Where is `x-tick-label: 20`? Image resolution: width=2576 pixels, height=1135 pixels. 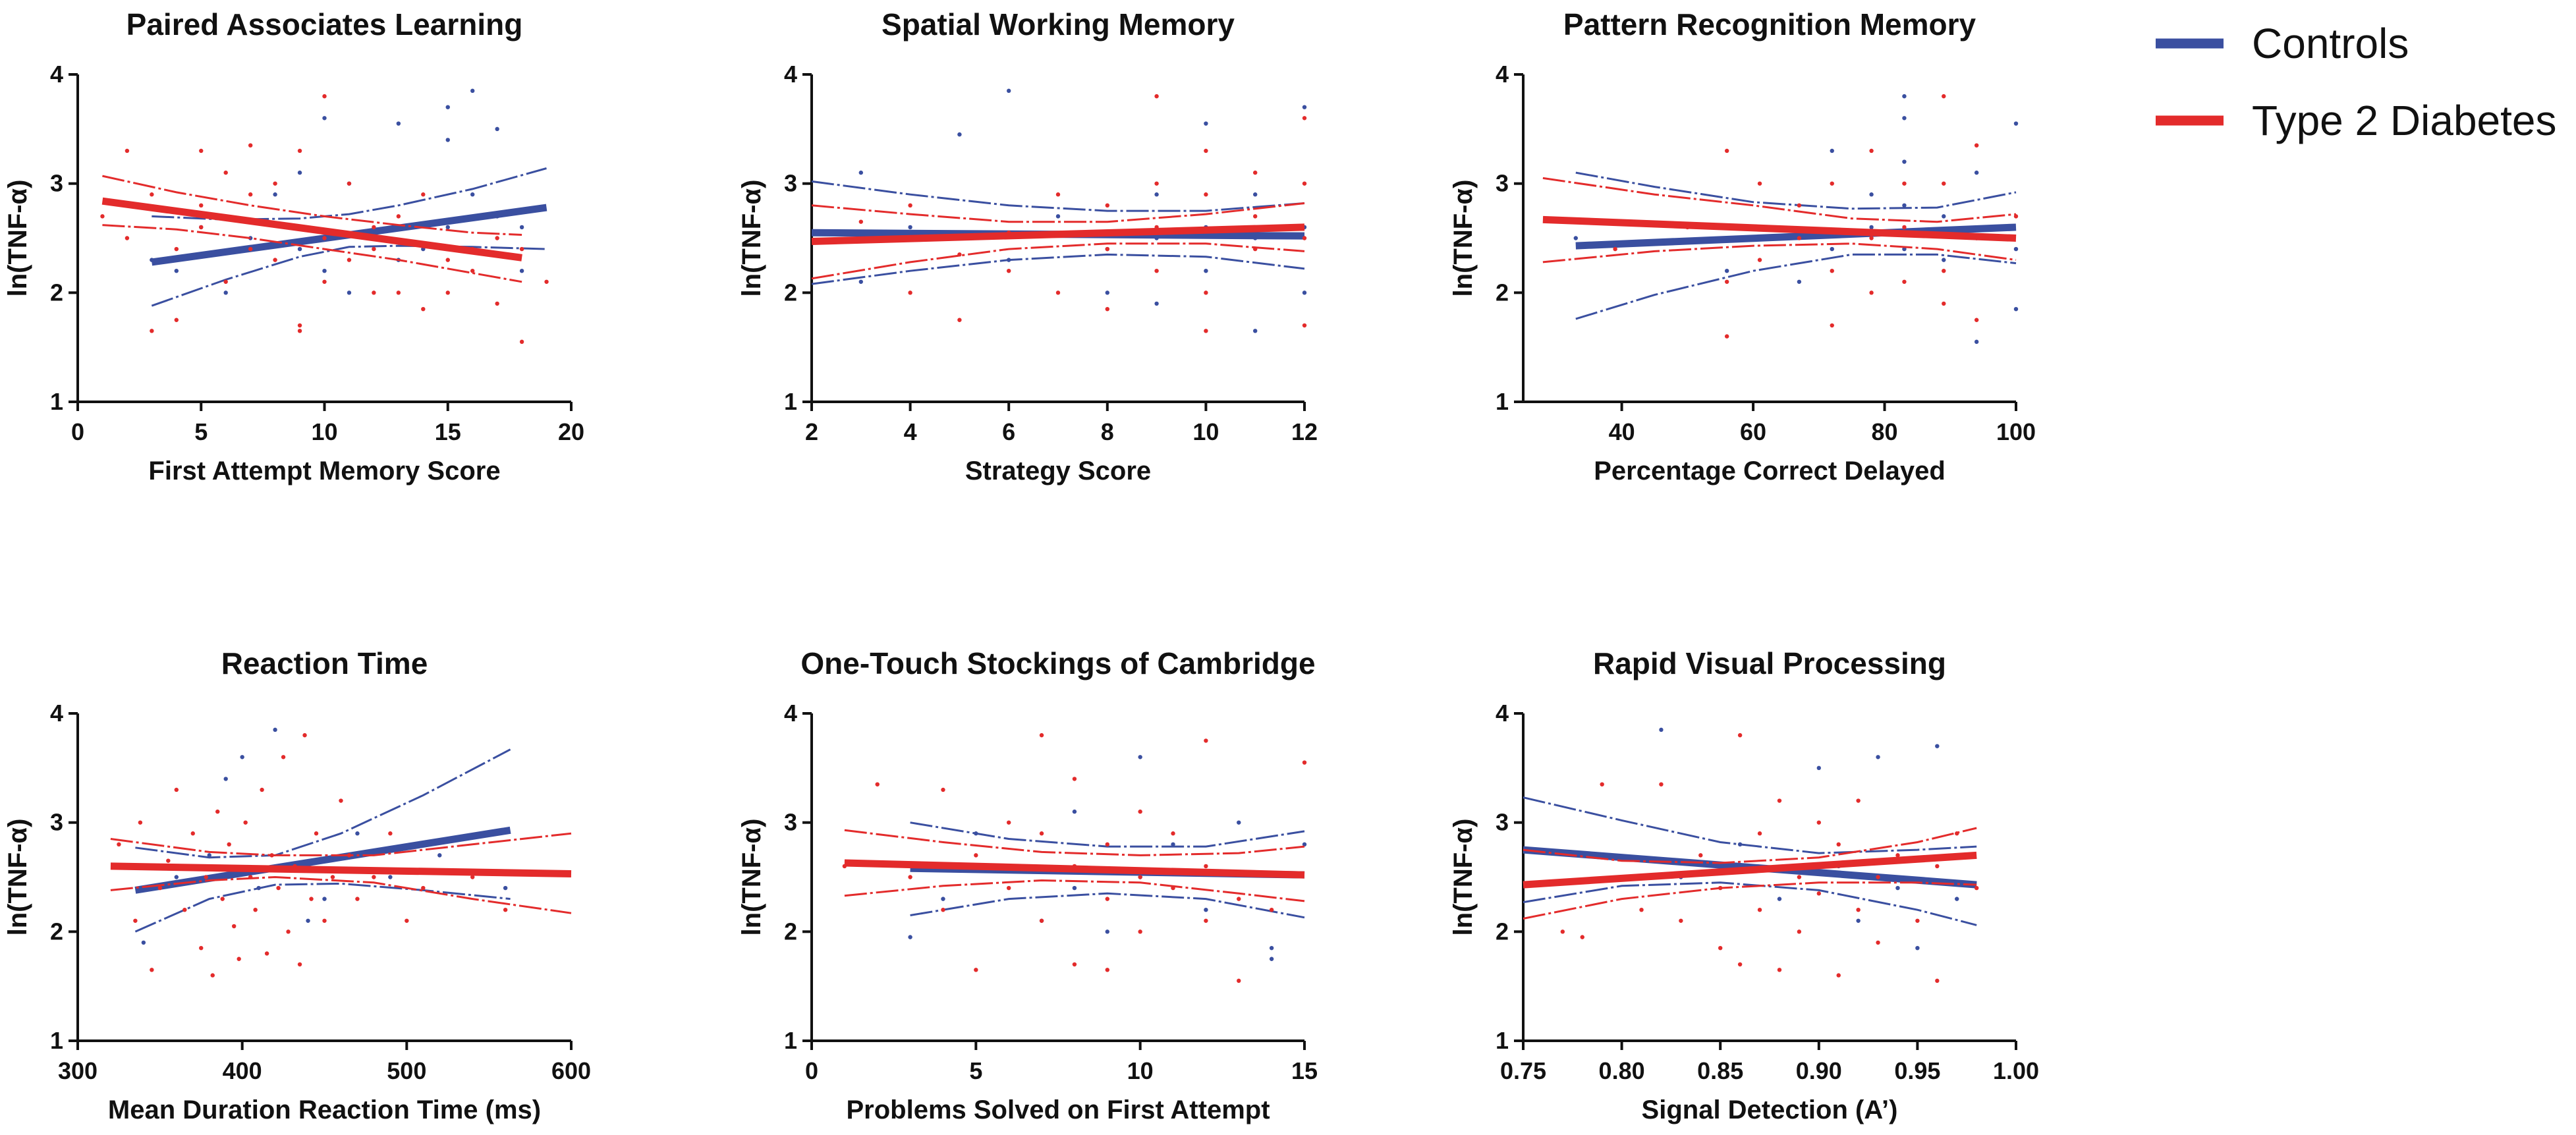
x-tick-label: 20 is located at coordinates (571, 431).